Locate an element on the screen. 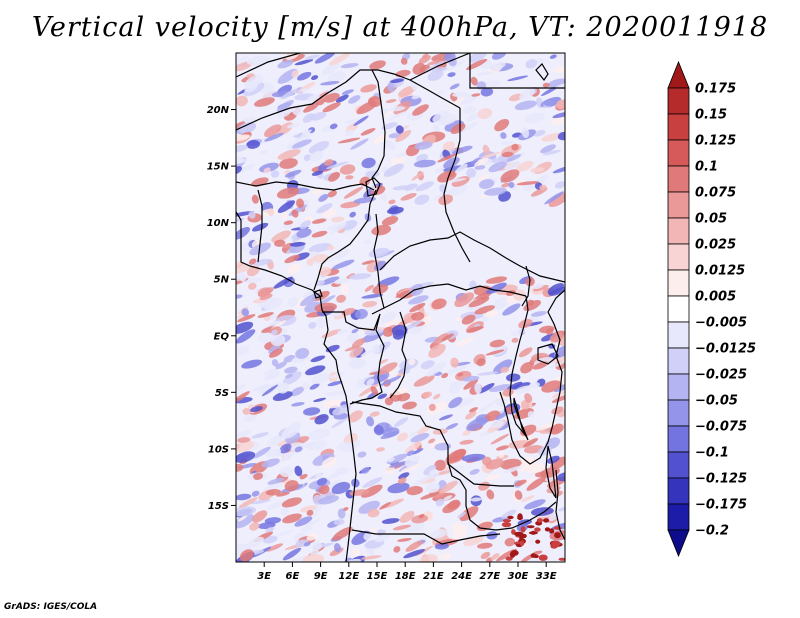 The width and height of the screenshot is (800, 618). longitude-axis: 3E 6E 9E 12E 15E 18E 21E 24E 27E 30E 33E is located at coordinates (407, 572).